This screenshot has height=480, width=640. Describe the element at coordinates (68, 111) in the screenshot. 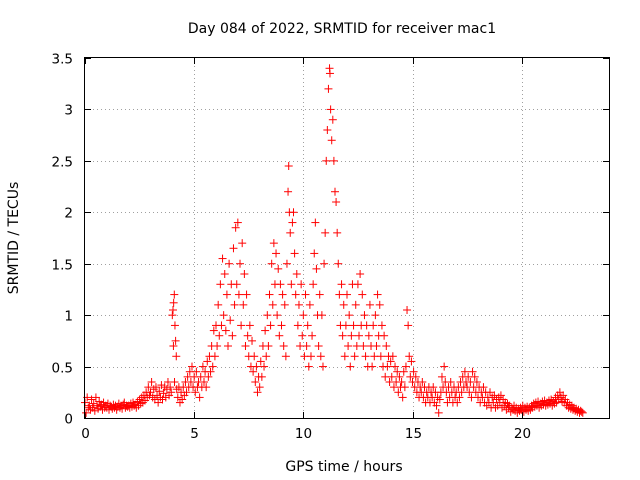

I see `y-tick-label: 3` at that location.